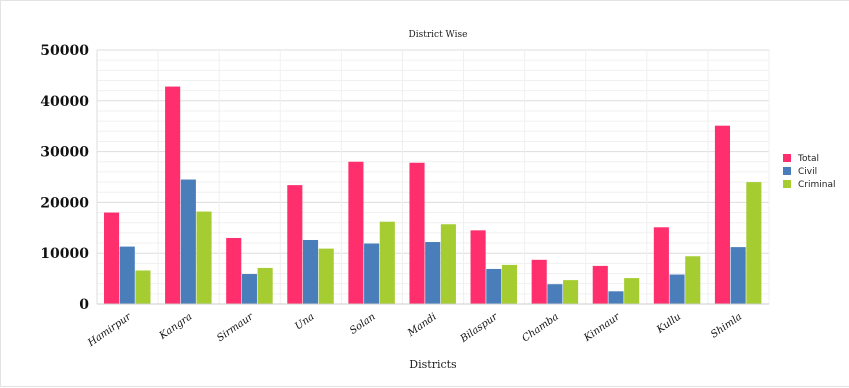  What do you see at coordinates (175, 326) in the screenshot?
I see `x-tick-label: Kangra` at bounding box center [175, 326].